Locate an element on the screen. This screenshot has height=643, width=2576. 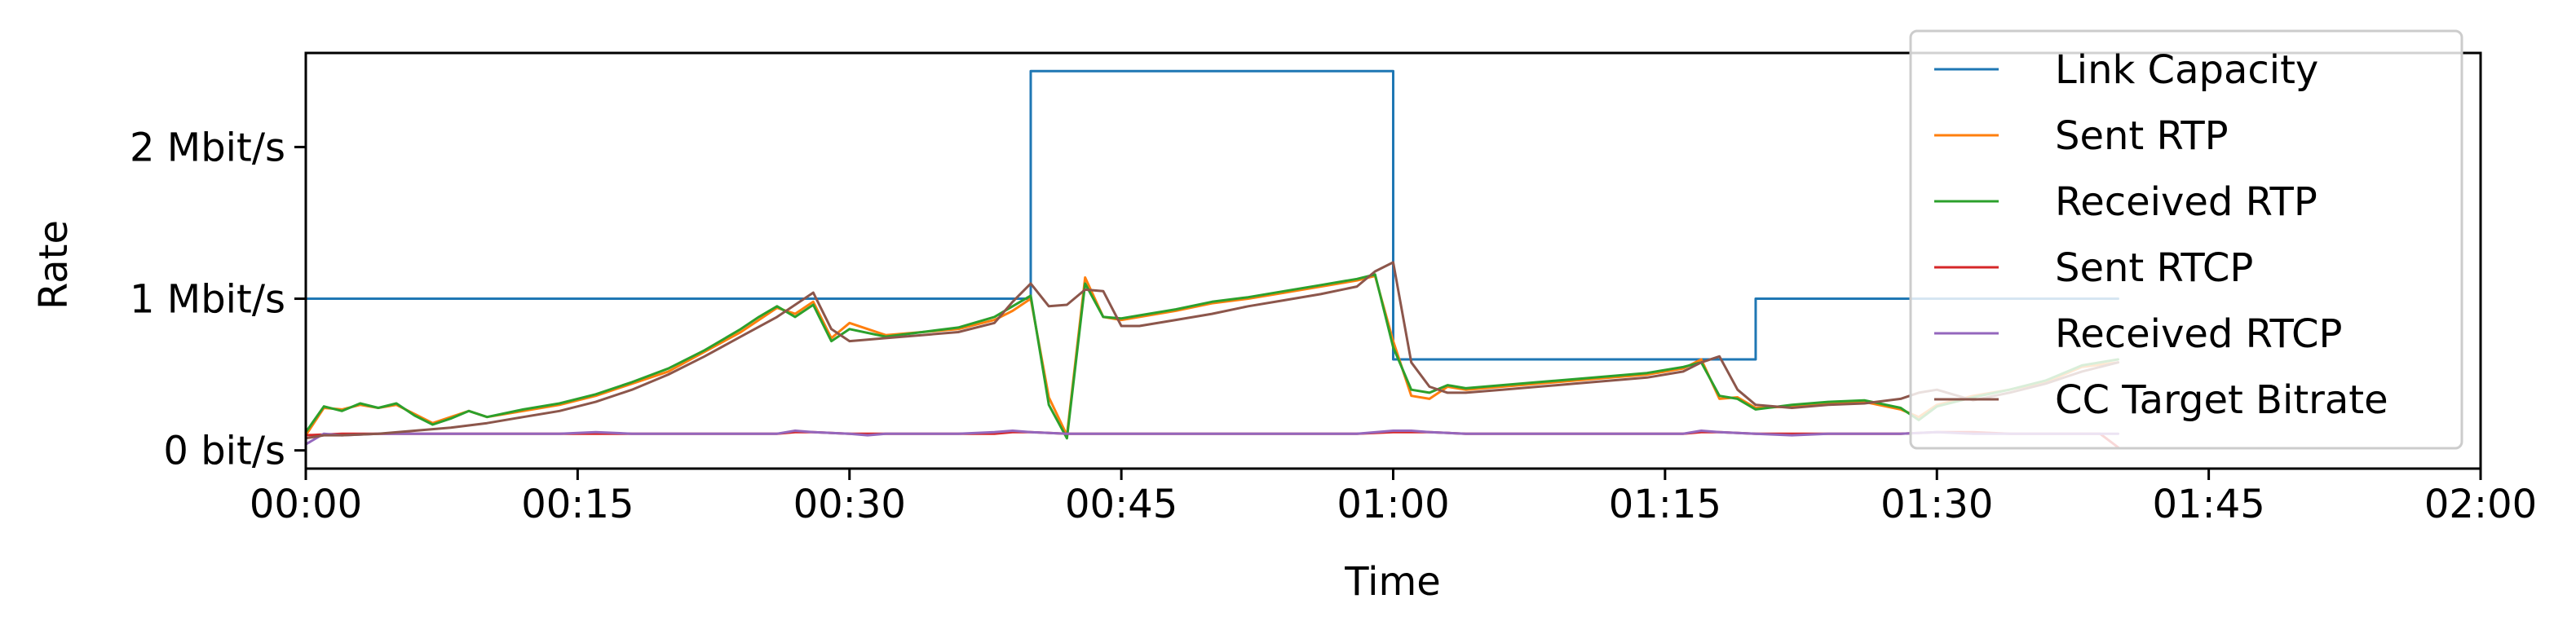
legend-label-2: Received RTP is located at coordinates (2186, 202).